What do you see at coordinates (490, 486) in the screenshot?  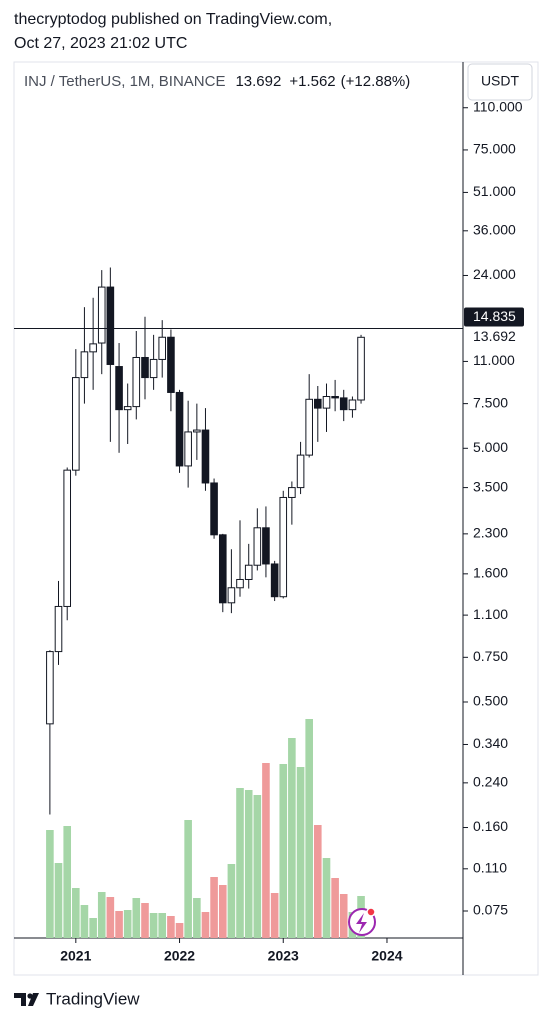 I see `y-tick-label: 3.500` at bounding box center [490, 486].